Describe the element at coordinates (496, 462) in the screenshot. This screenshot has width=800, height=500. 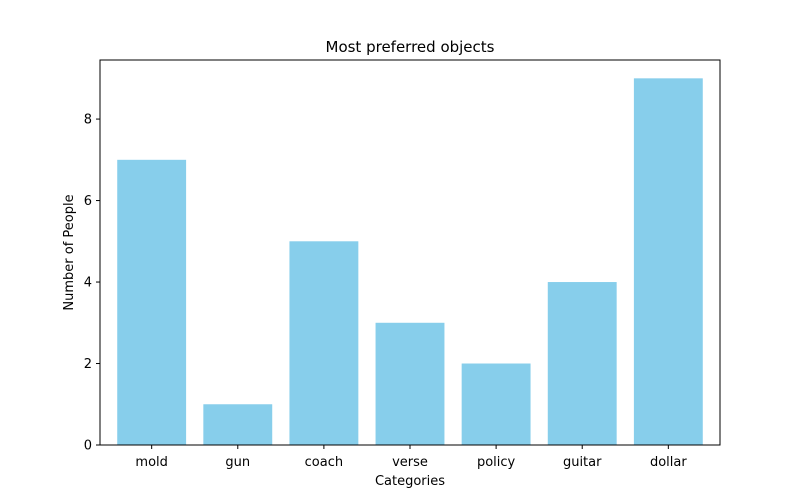
I see `x-tick-label: policy` at that location.